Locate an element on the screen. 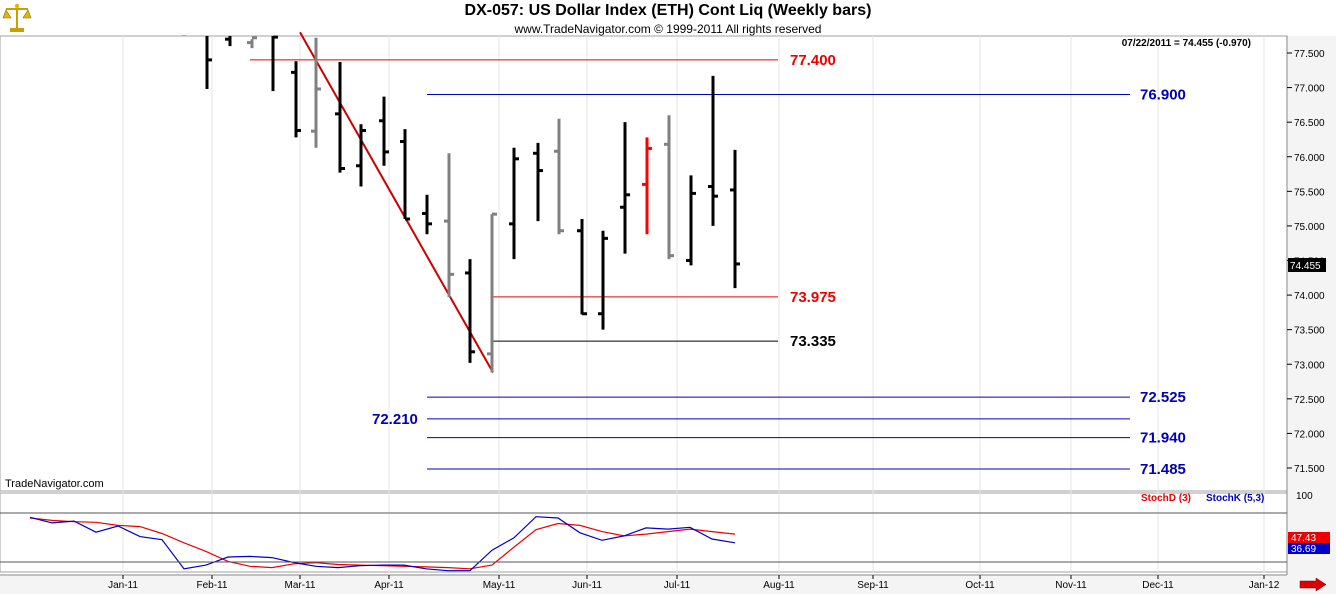 This screenshot has height=594, width=1336. x-tick-label: Mar-11 is located at coordinates (300, 585).